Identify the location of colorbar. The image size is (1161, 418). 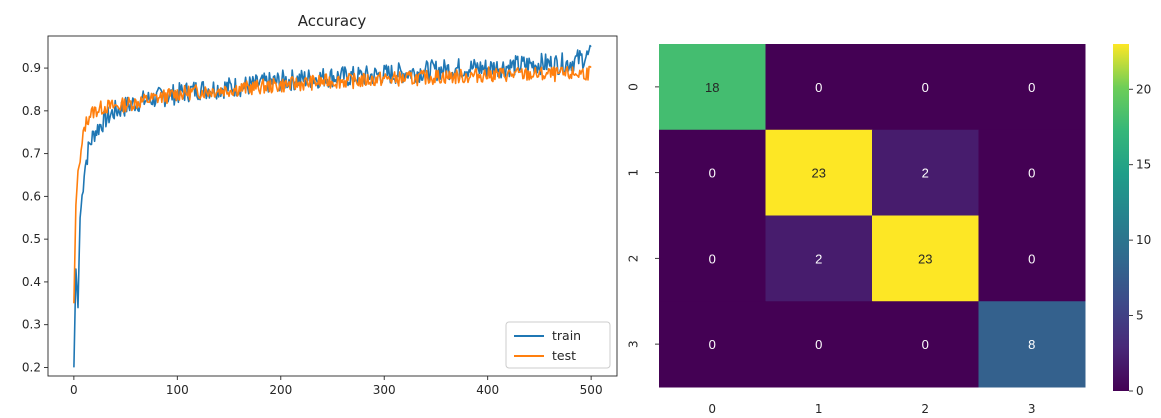
(1121, 217).